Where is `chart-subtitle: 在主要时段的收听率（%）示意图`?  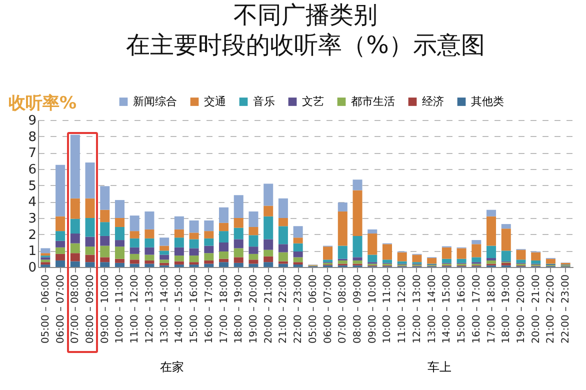
chart-subtitle: 在主要时段的收听率（%）示意图 is located at coordinates (305, 45).